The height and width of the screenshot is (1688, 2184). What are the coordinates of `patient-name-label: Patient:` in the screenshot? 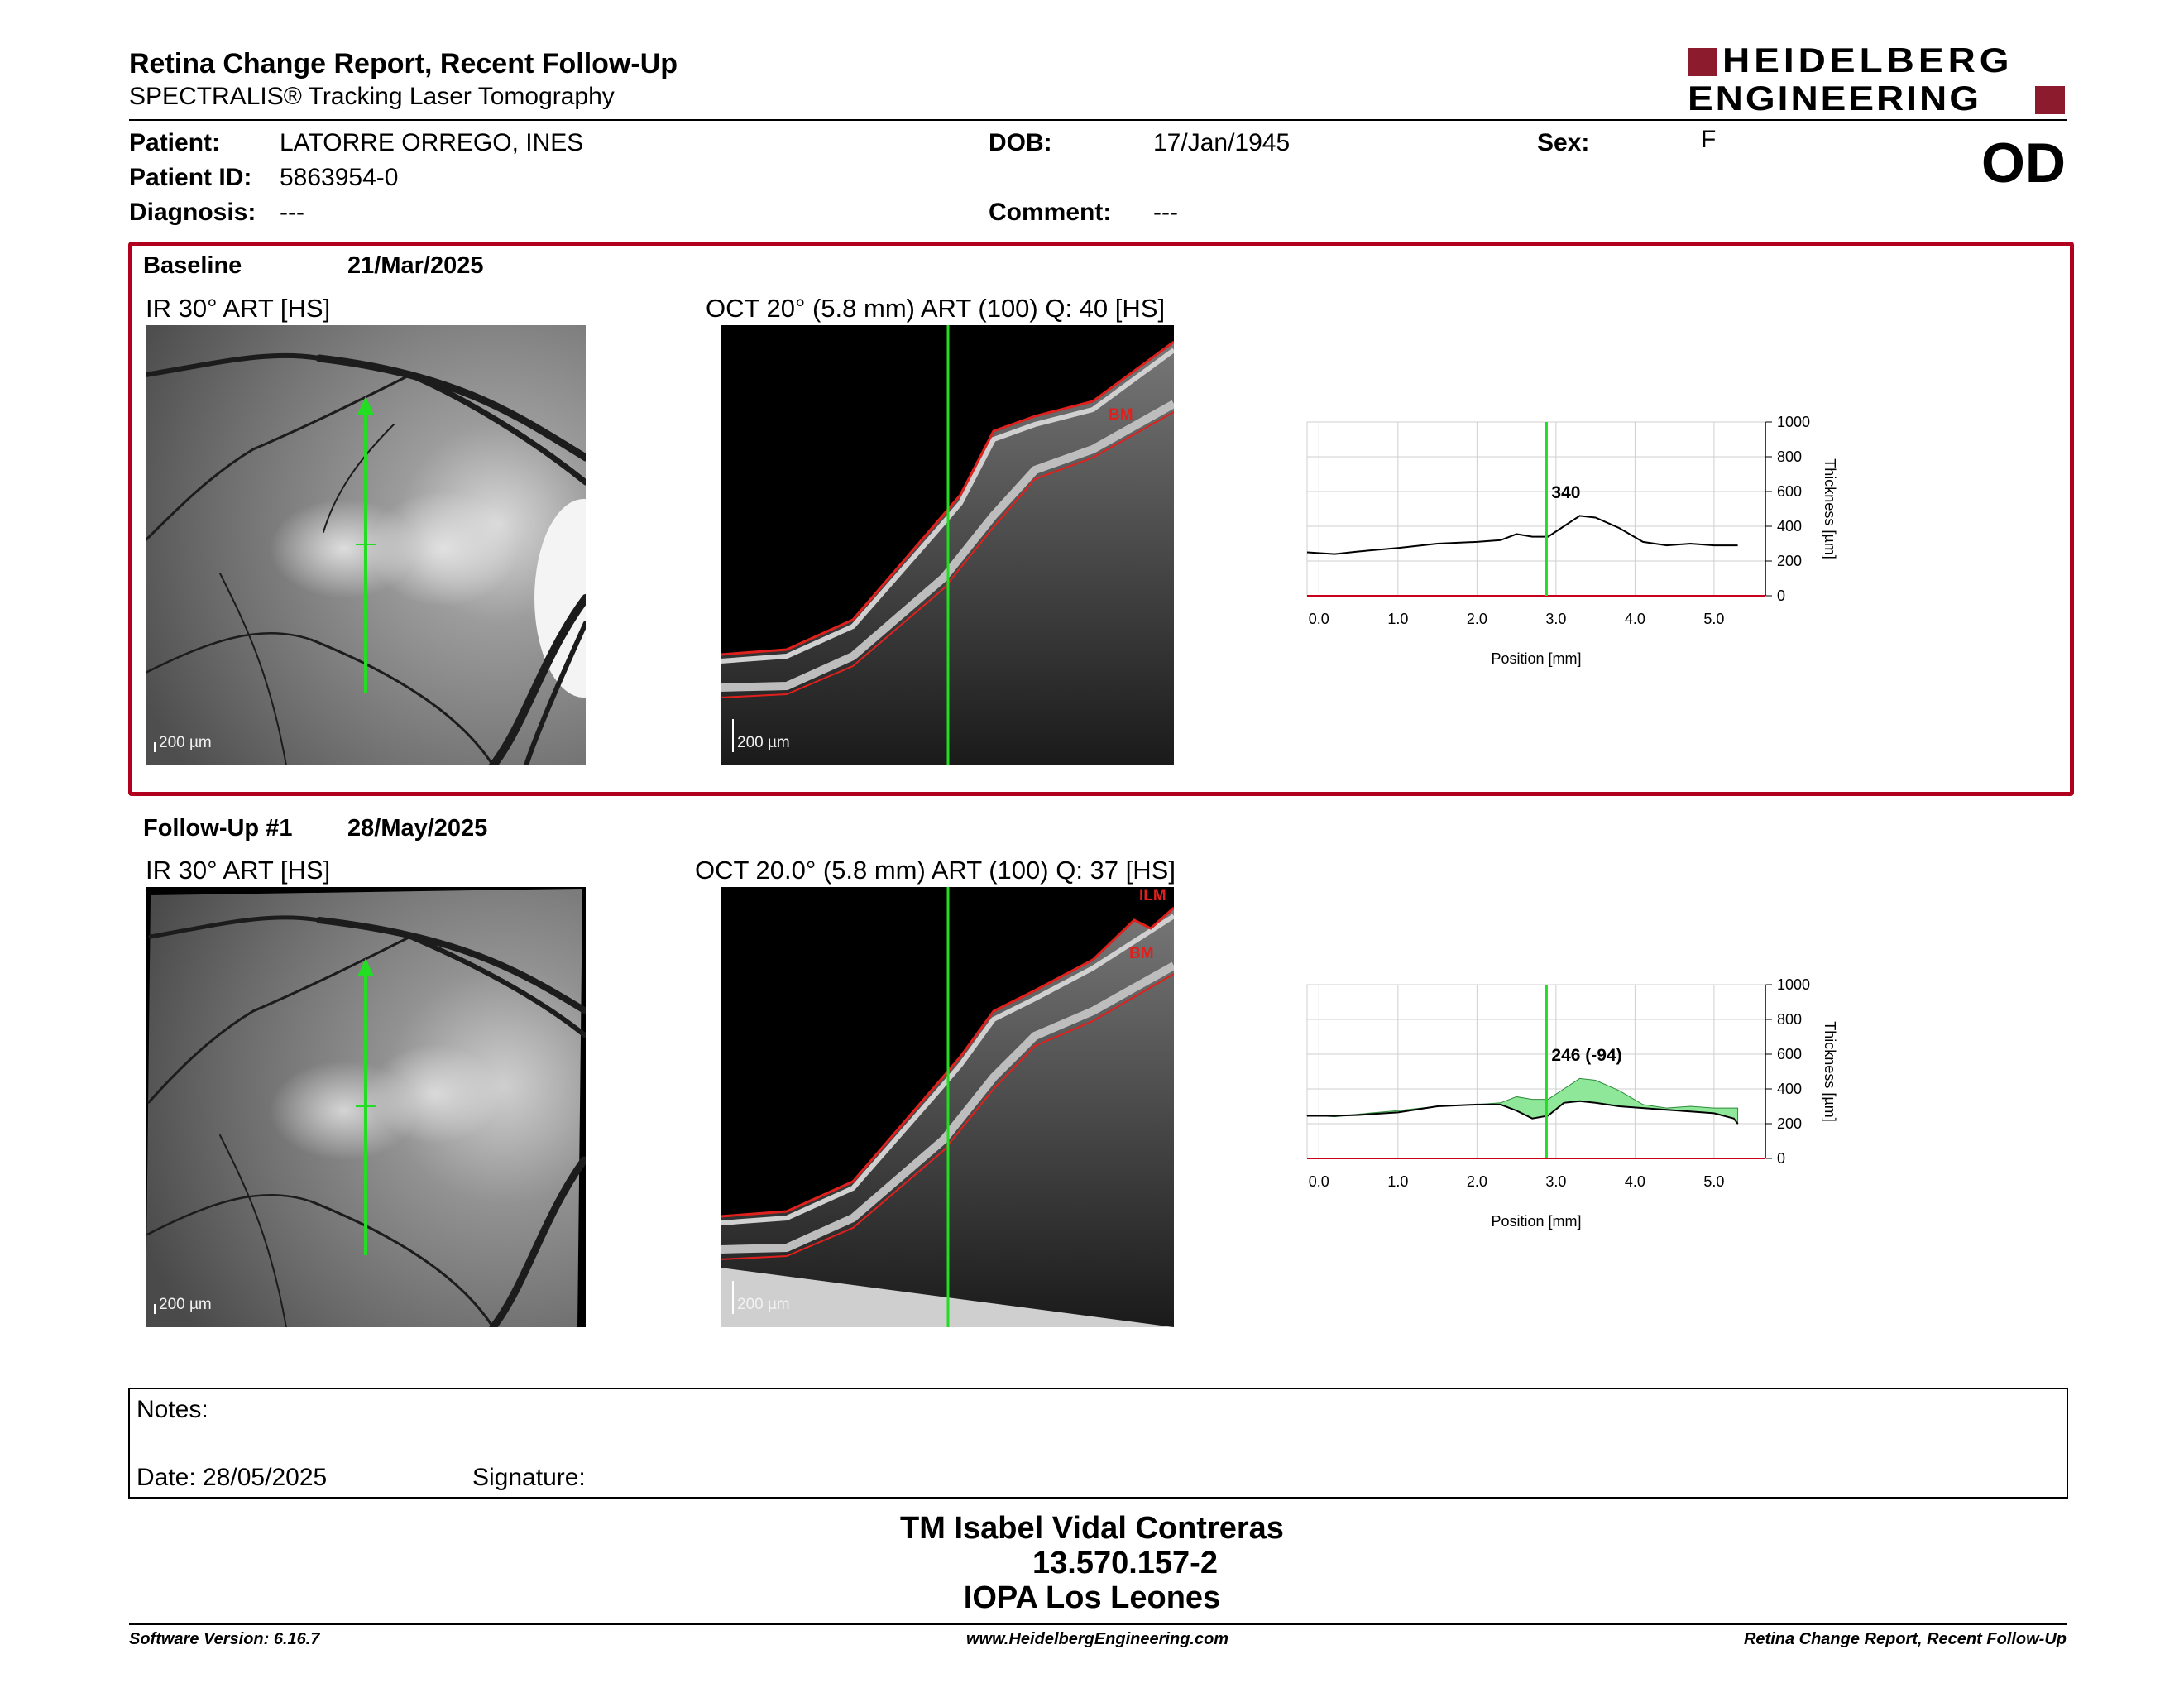 It's located at (175, 142).